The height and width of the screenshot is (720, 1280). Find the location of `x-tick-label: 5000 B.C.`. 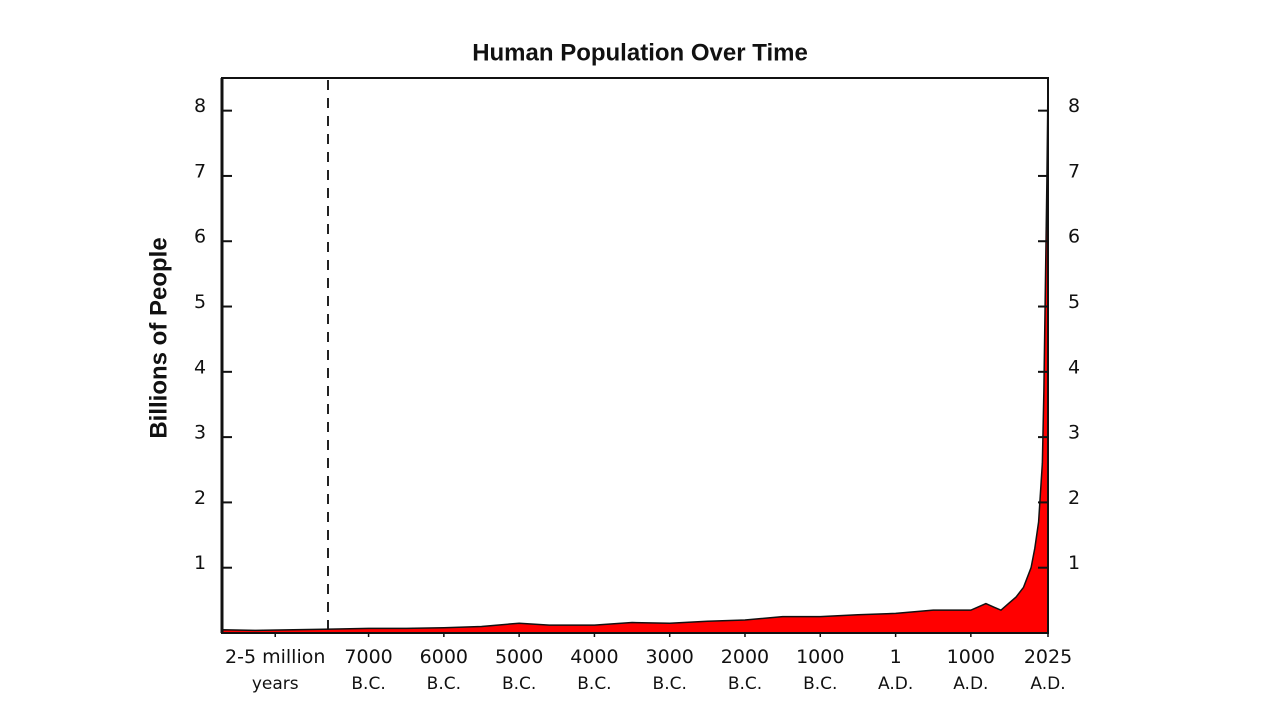

x-tick-label: 5000 B.C. is located at coordinates (519, 670).